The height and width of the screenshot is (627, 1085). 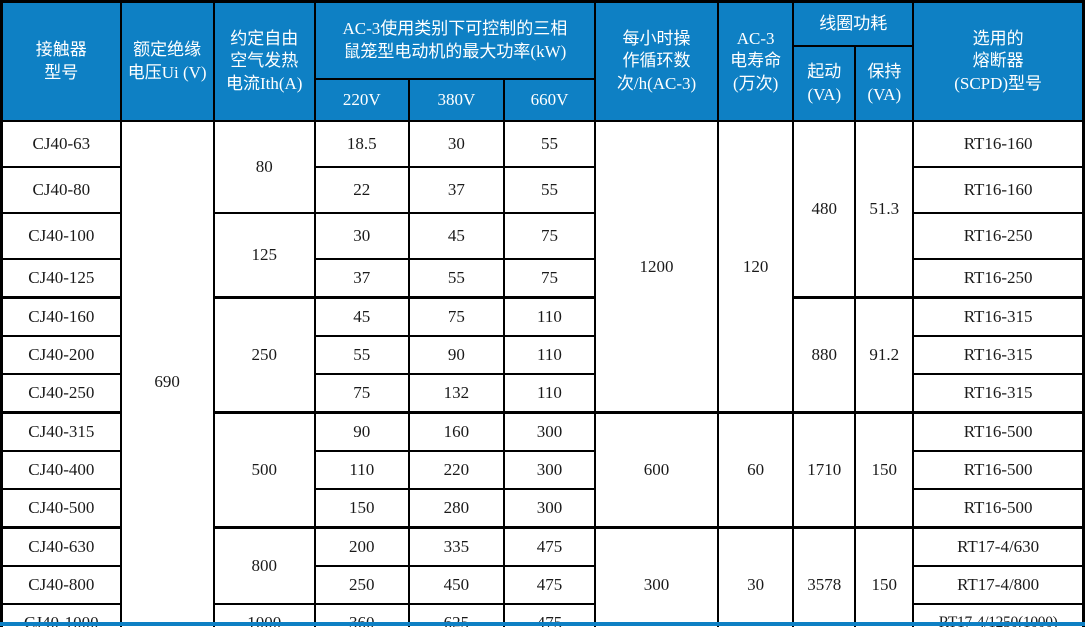 What do you see at coordinates (361, 546) in the screenshot?
I see `cell-power-220: 200` at bounding box center [361, 546].